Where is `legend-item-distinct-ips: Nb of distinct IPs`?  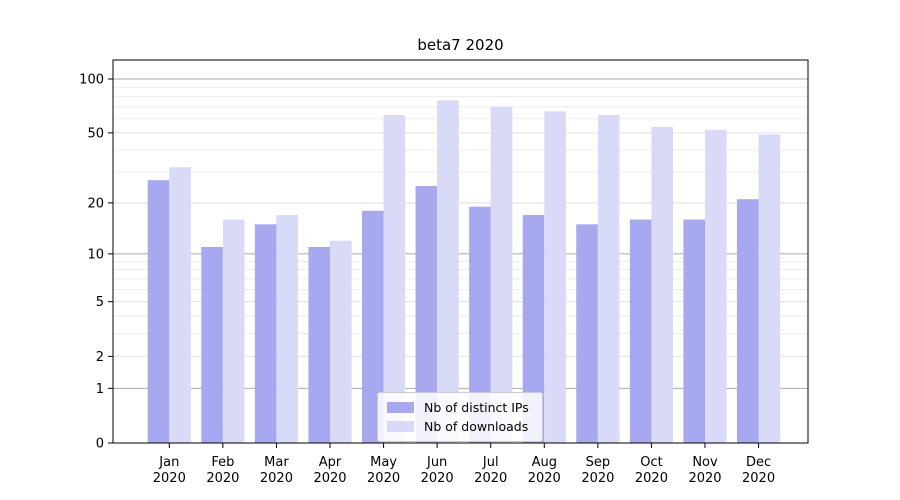
legend-item-distinct-ips: Nb of distinct IPs is located at coordinates (460, 407).